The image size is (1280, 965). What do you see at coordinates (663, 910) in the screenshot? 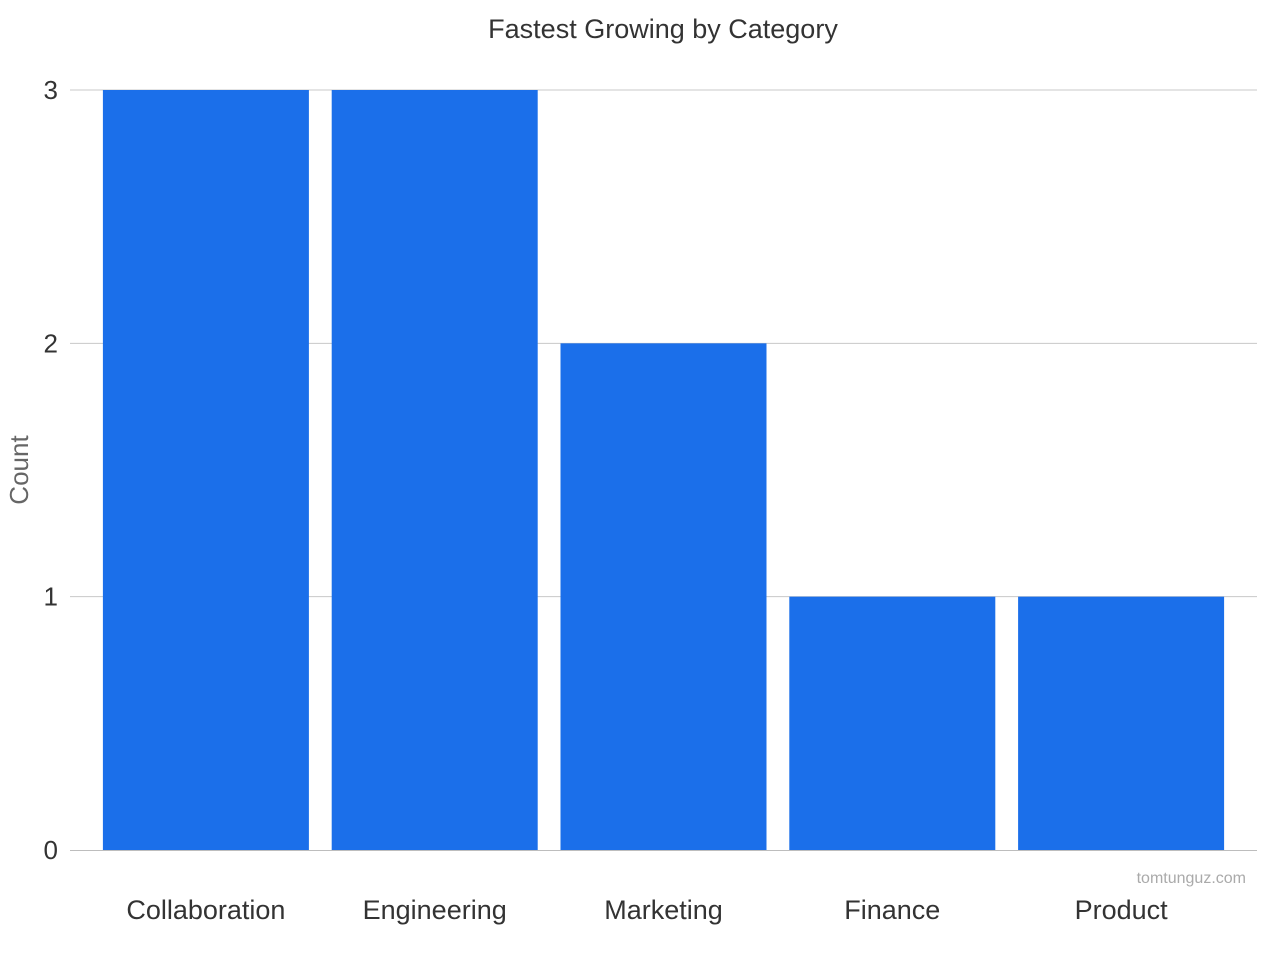
I see `x-tick-label: Marketing` at bounding box center [663, 910].